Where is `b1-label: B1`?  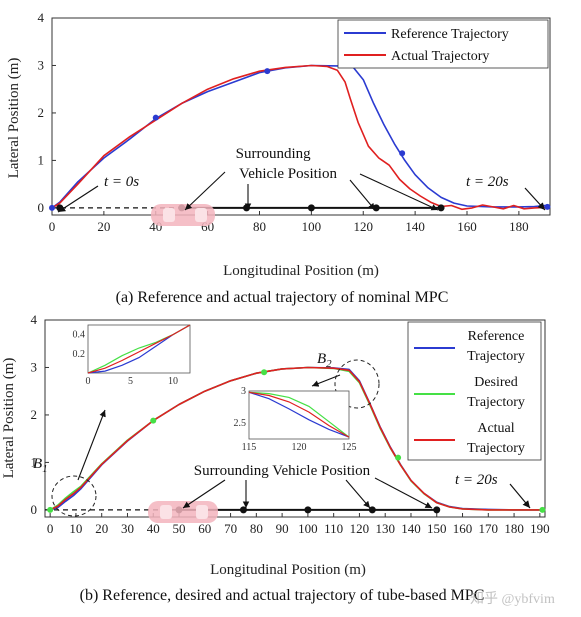
b1-label: B1 is located at coordinates (40, 465).